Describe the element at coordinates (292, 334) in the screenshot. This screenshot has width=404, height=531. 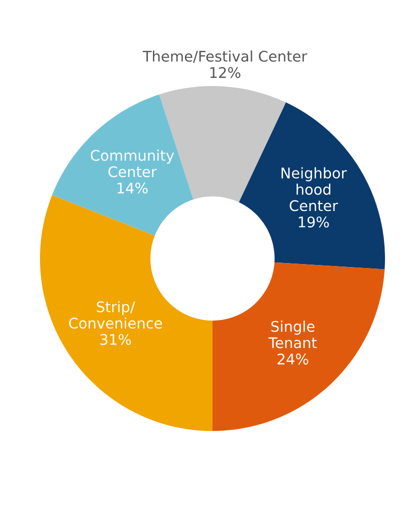
I see `slice-label: Single Tenant` at that location.